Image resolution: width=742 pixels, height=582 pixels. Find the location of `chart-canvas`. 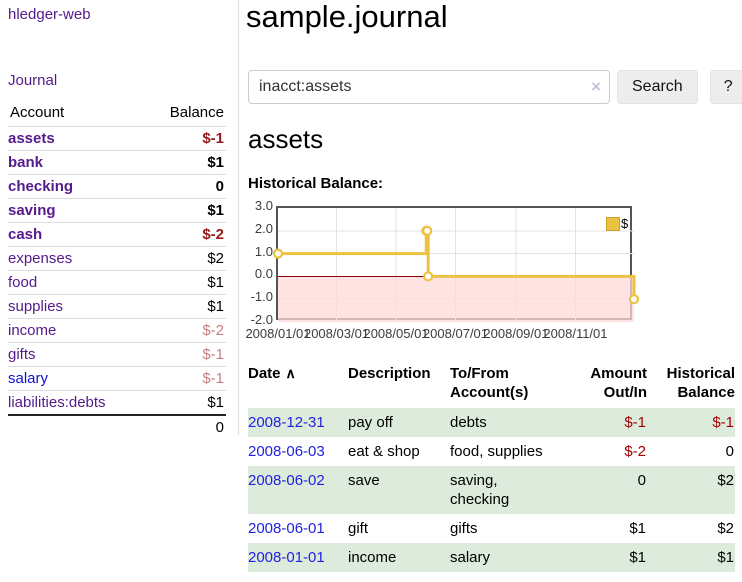

chart-canvas is located at coordinates (456, 265).